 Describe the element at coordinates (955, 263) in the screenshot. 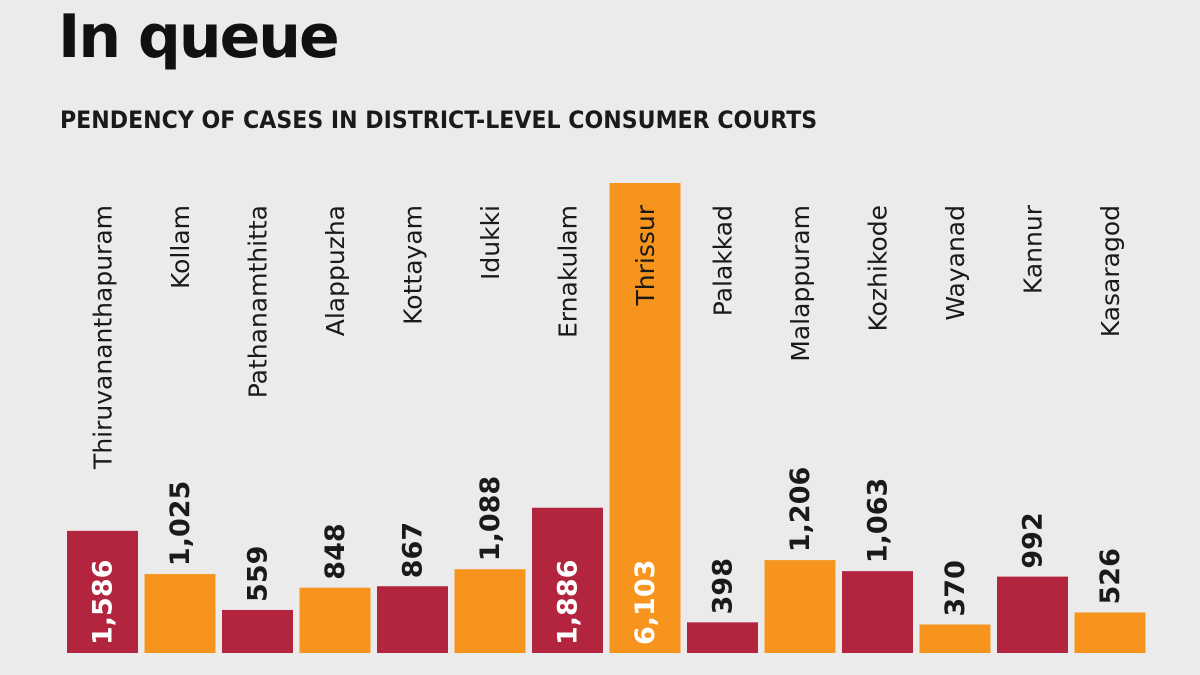

I see `category-label: Wayanad` at that location.